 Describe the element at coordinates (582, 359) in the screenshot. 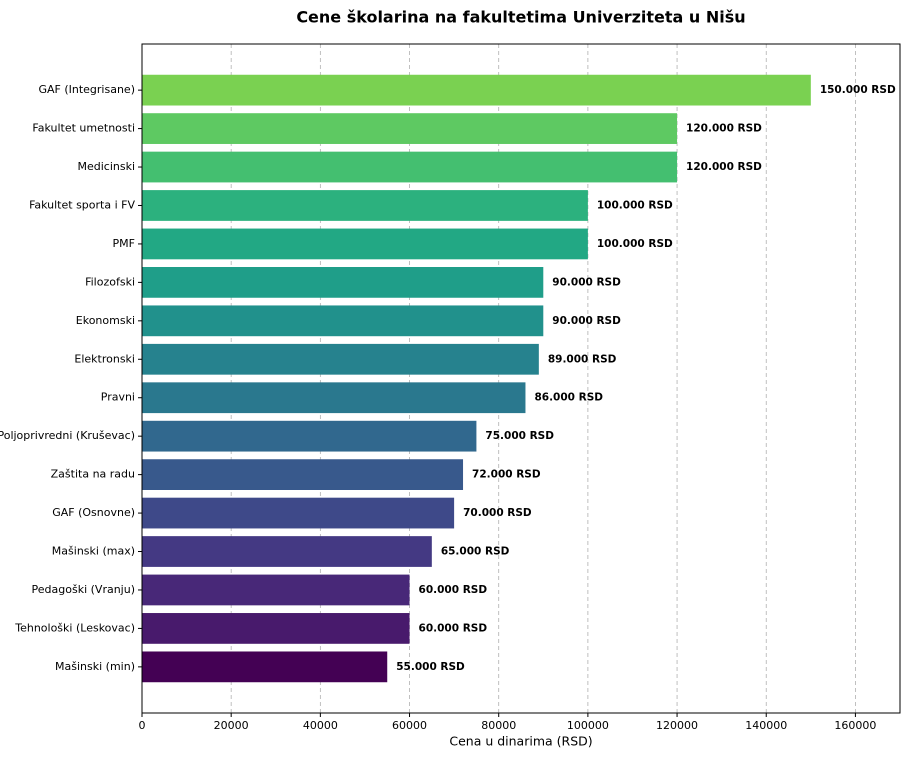

I see `value-label: 89.000 RSD` at that location.